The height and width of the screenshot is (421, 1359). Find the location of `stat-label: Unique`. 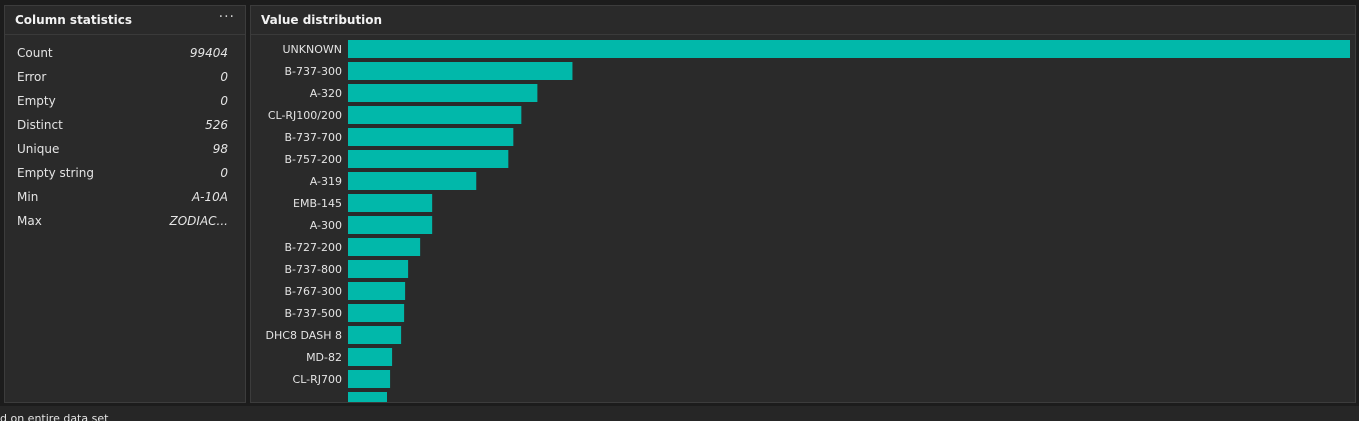

stat-label: Unique is located at coordinates (38, 149).